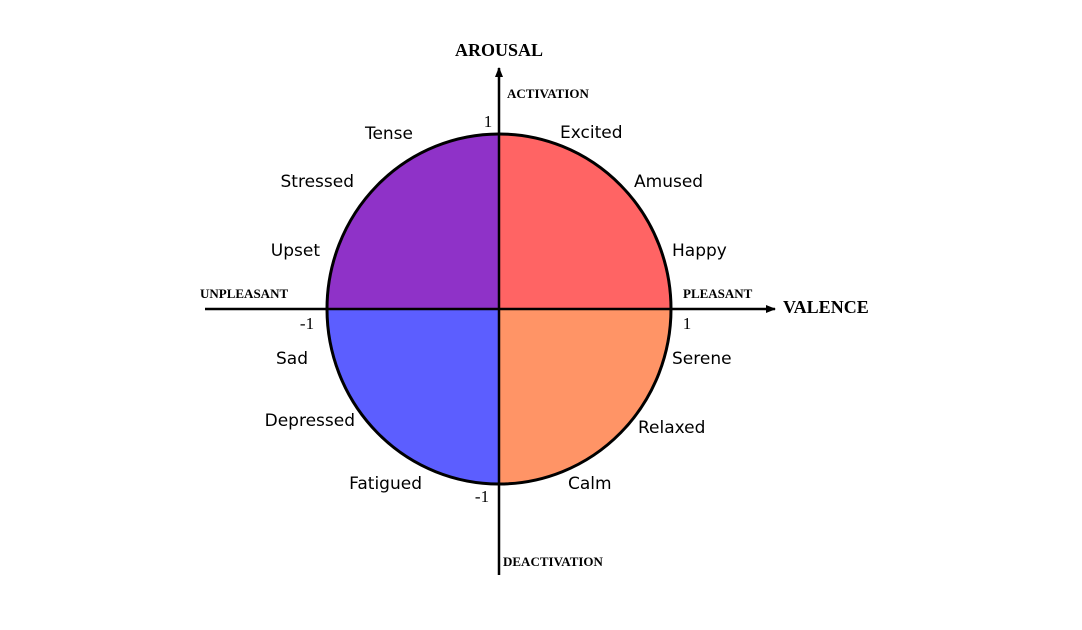 The width and height of the screenshot is (1082, 630). Describe the element at coordinates (413, 396) in the screenshot. I see `quadrant-low-arousal-unpleasant` at that location.